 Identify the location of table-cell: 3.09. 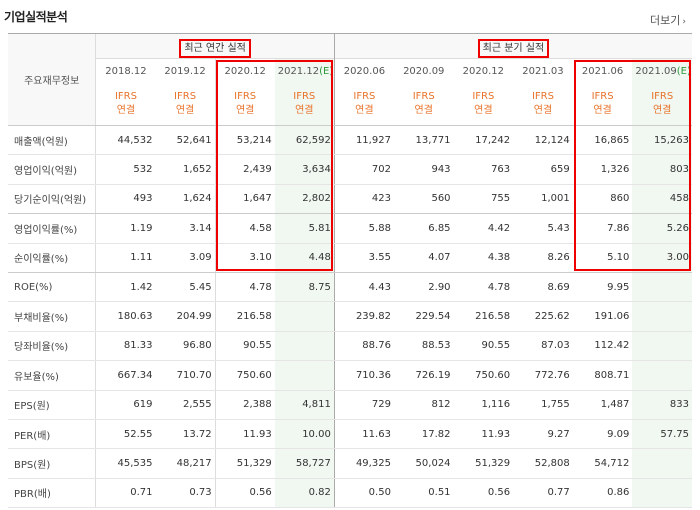
(185, 258).